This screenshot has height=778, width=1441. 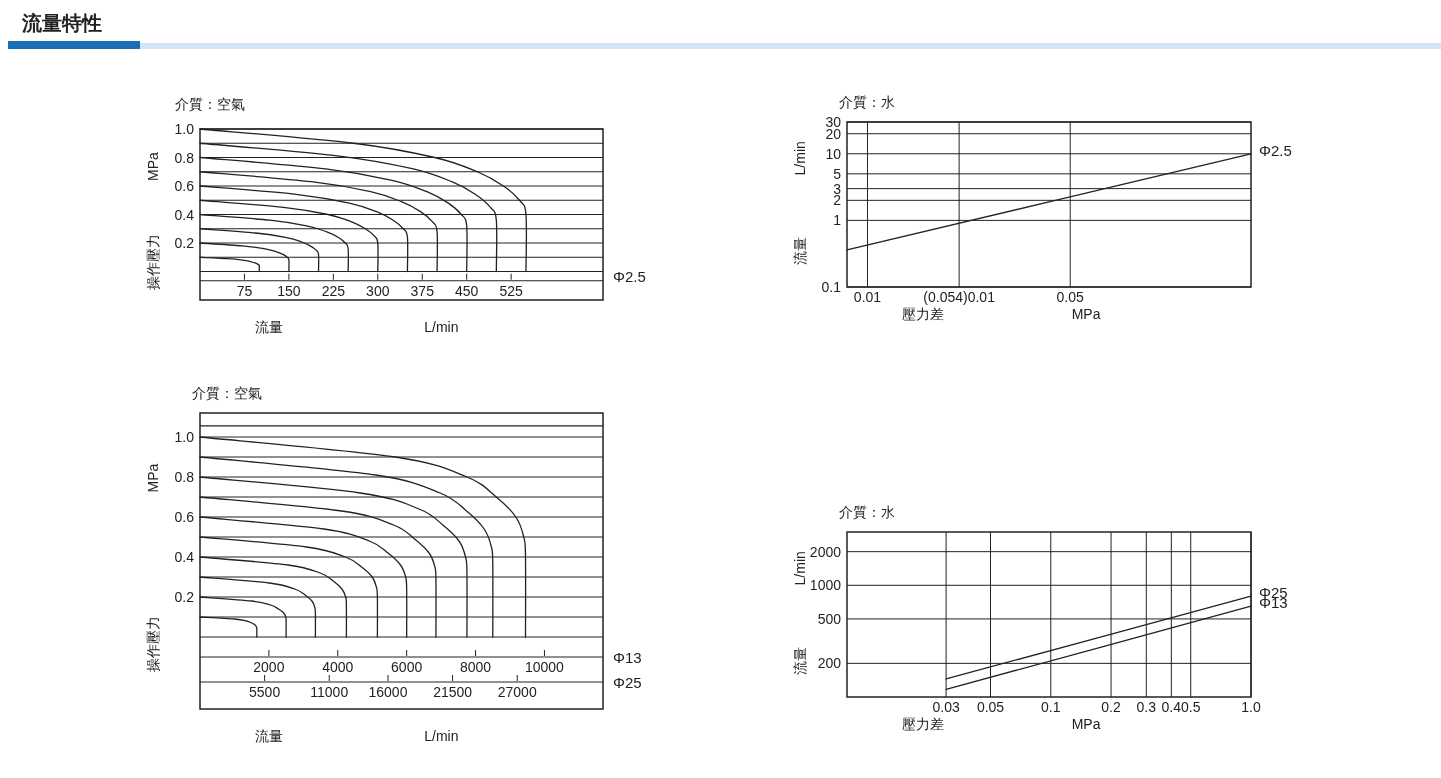 I want to click on x-tick-label: 300, so click(x=378, y=290).